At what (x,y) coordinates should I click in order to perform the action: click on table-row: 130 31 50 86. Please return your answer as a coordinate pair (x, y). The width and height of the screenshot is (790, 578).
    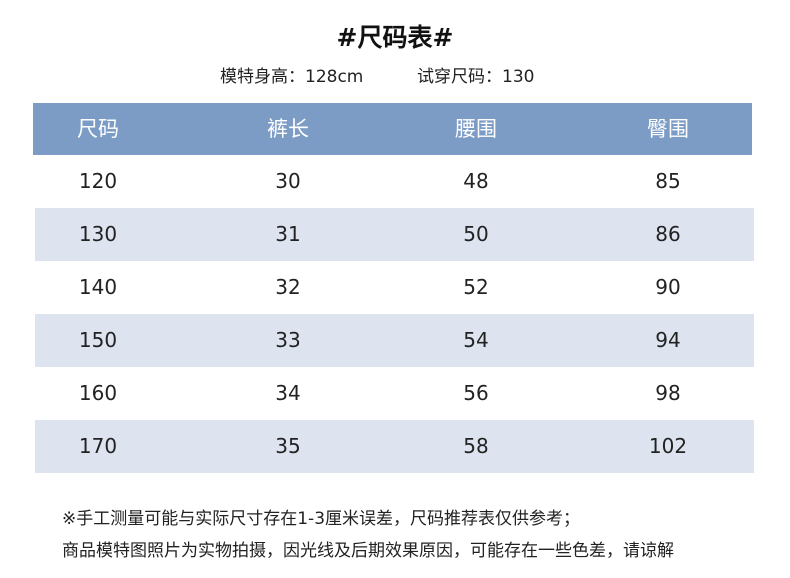
    Looking at the image, I should click on (394, 234).